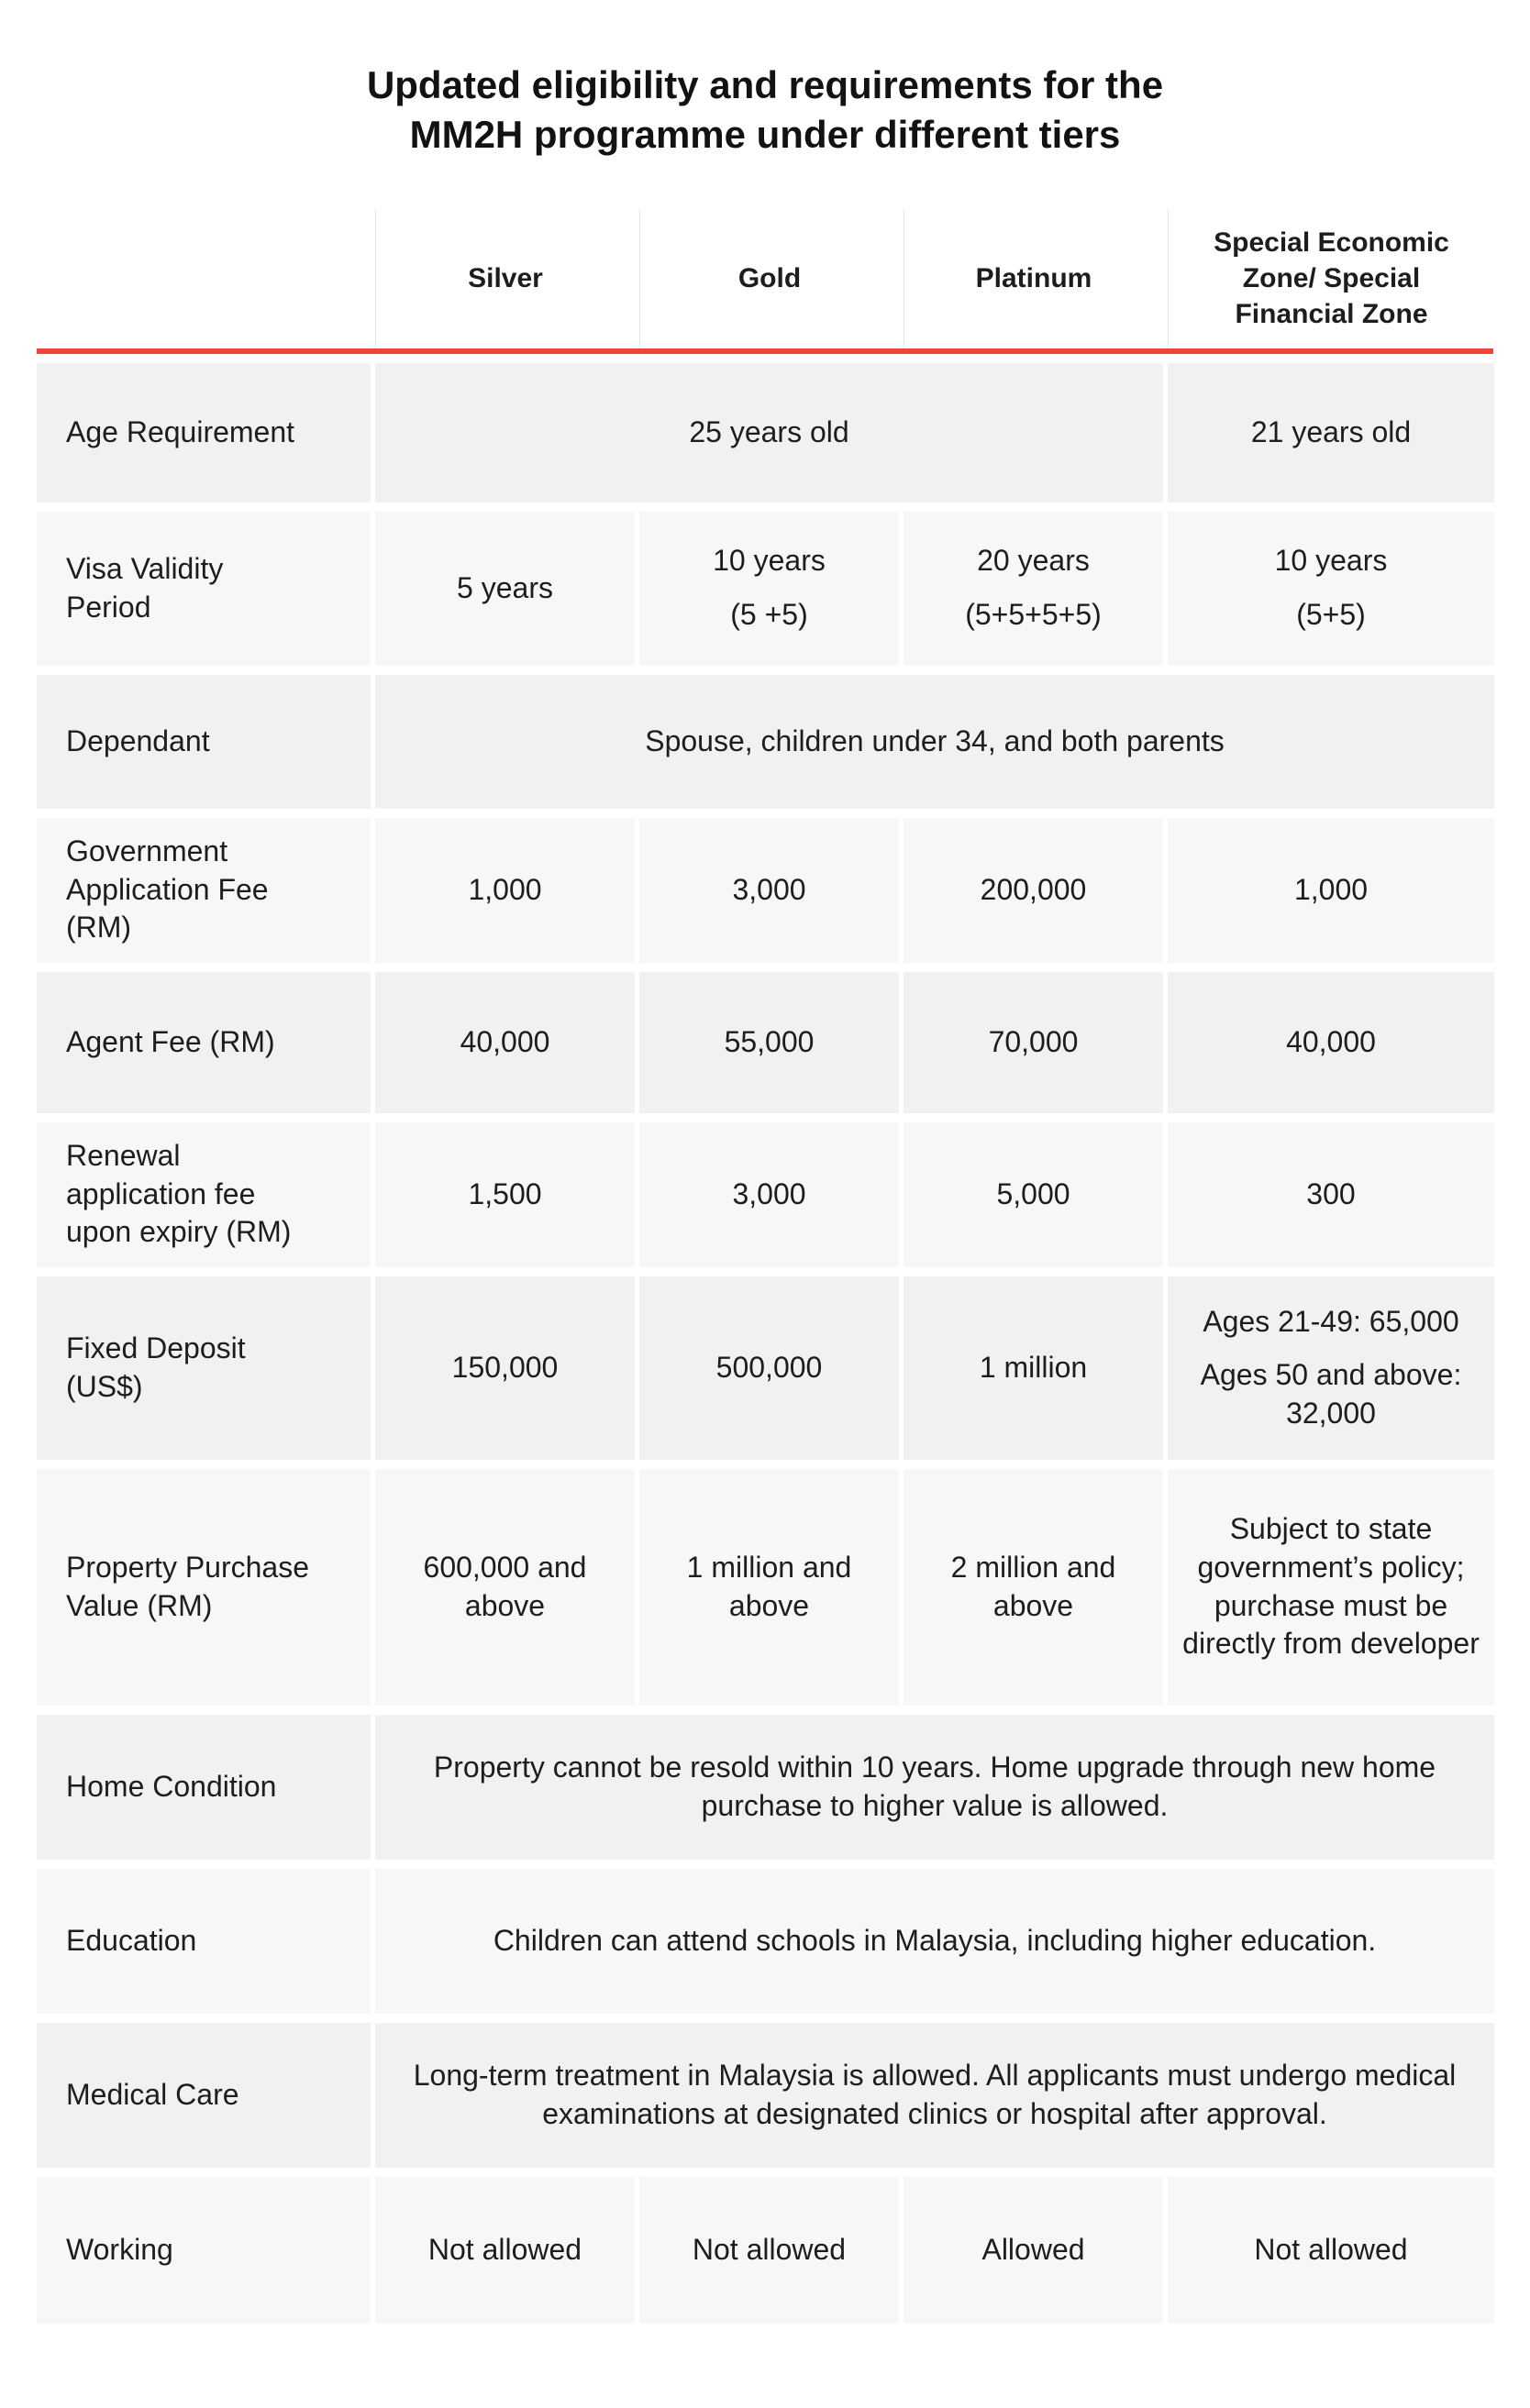 This screenshot has height=2408, width=1530. I want to click on cell-platinum: 20 years (5+5+5+5), so click(1033, 589).